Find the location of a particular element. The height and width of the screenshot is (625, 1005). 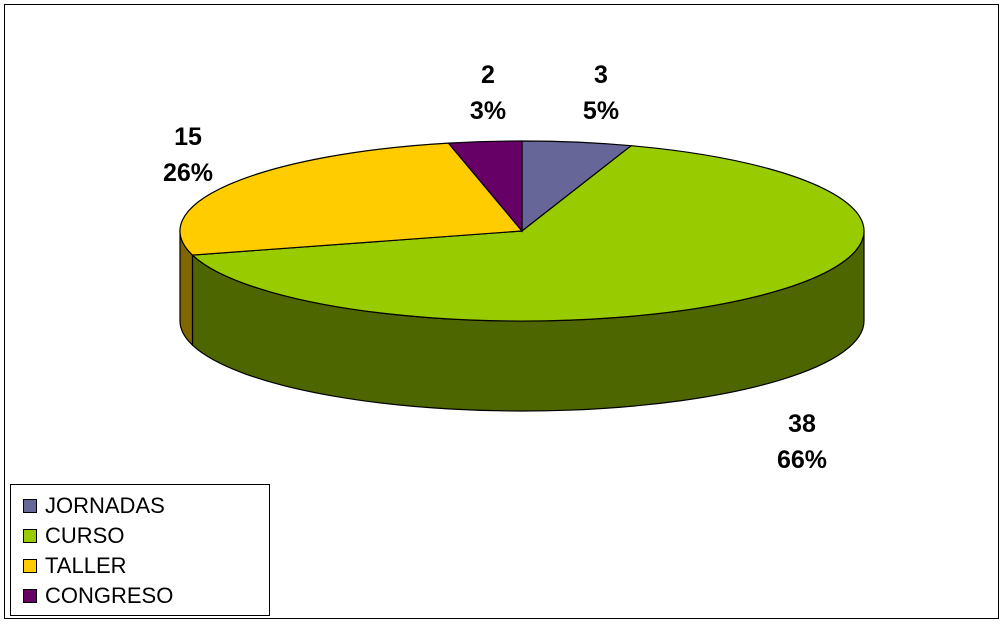

legend-label-curso: CURSO is located at coordinates (85, 535).